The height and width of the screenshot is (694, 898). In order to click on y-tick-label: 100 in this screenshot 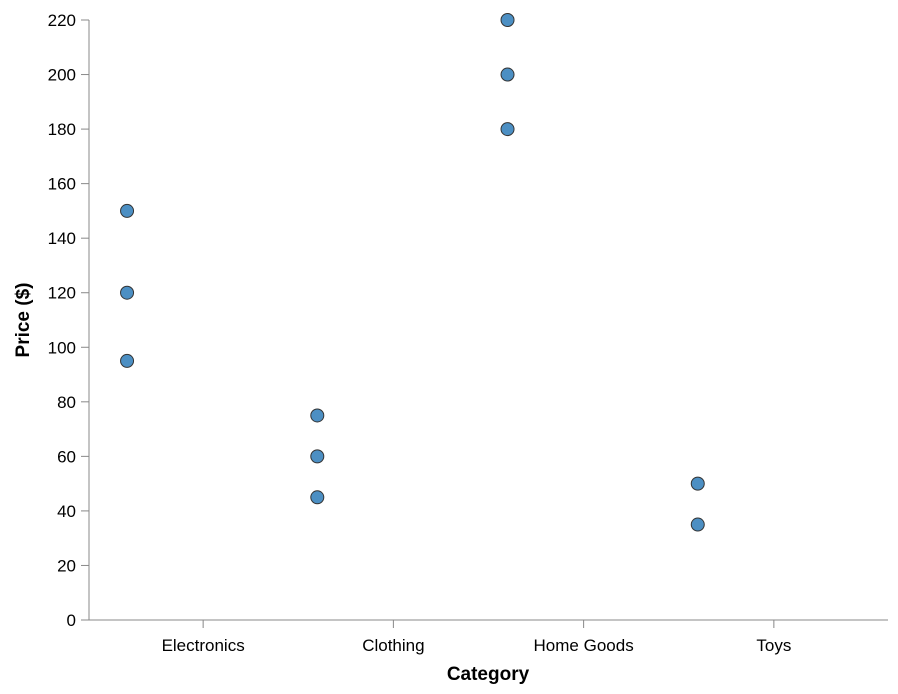, I will do `click(62, 347)`.